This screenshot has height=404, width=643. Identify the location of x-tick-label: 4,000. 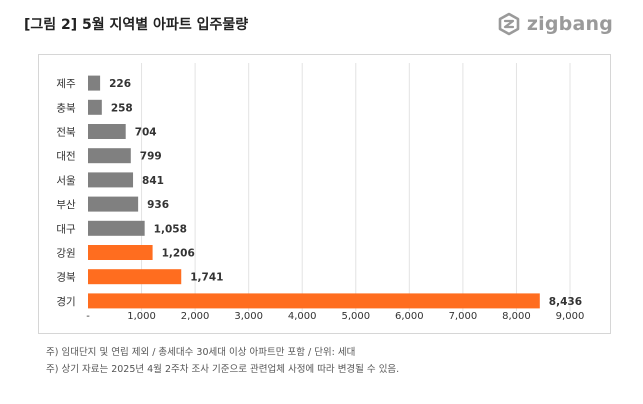
(302, 316).